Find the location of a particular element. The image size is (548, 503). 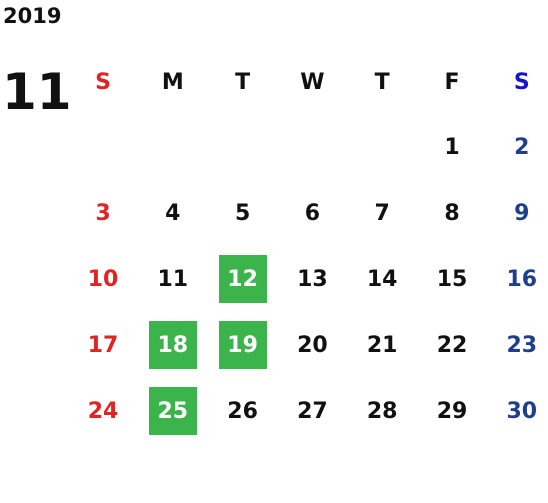

highlighted-day: 12 is located at coordinates (242, 279).